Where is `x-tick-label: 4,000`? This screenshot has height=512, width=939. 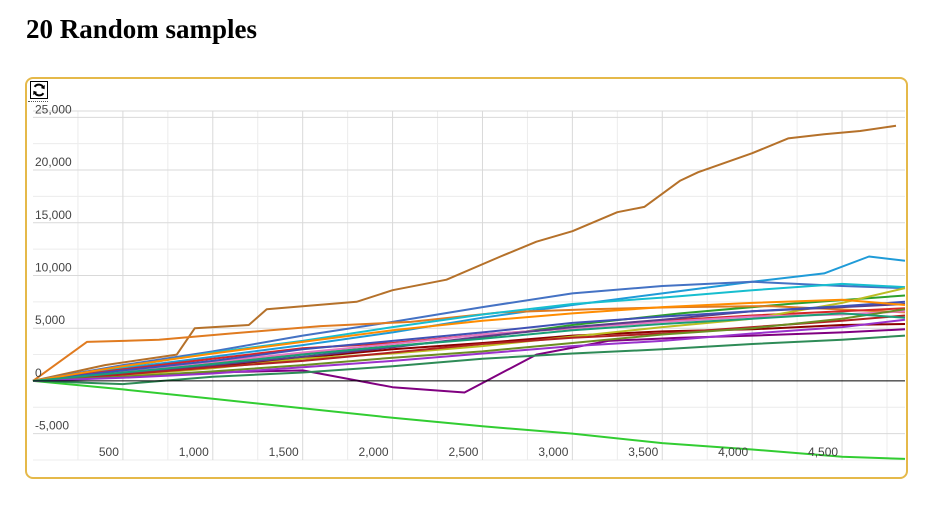
x-tick-label: 4,000 is located at coordinates (733, 452).